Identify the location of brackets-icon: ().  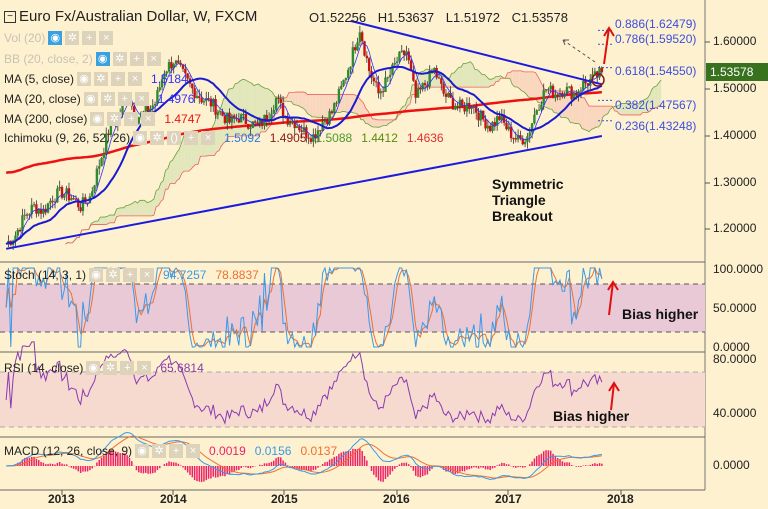
(174, 138).